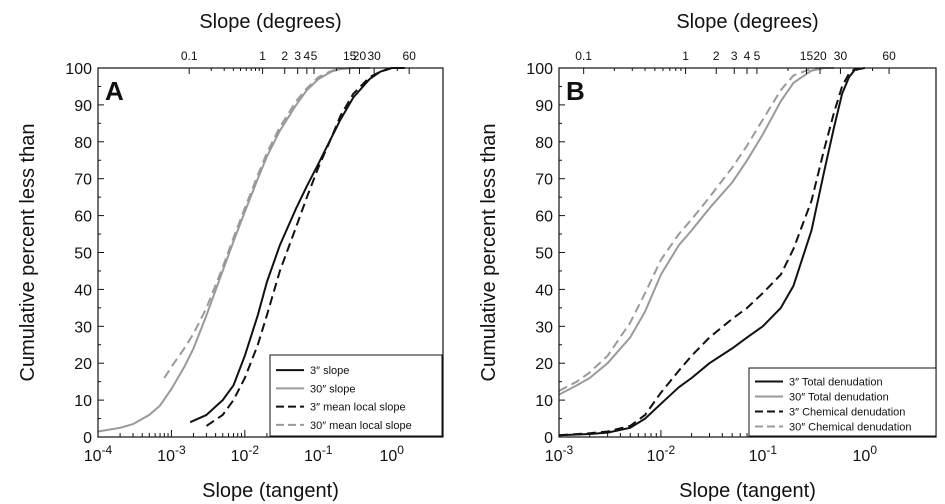  Describe the element at coordinates (575, 91) in the screenshot. I see `panel-letter: B` at that location.